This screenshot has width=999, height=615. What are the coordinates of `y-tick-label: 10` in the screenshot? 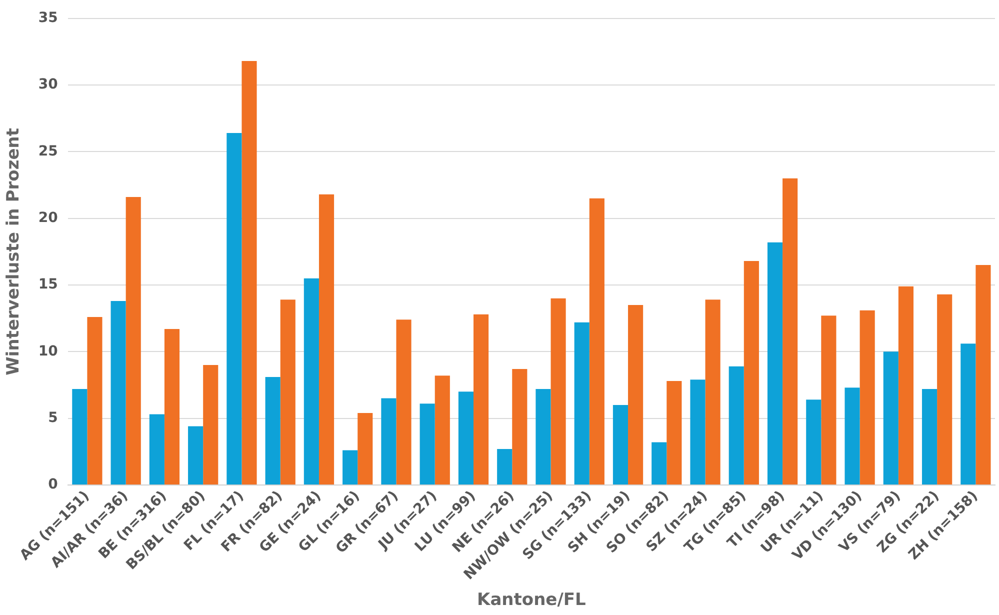 It's located at (48, 351).